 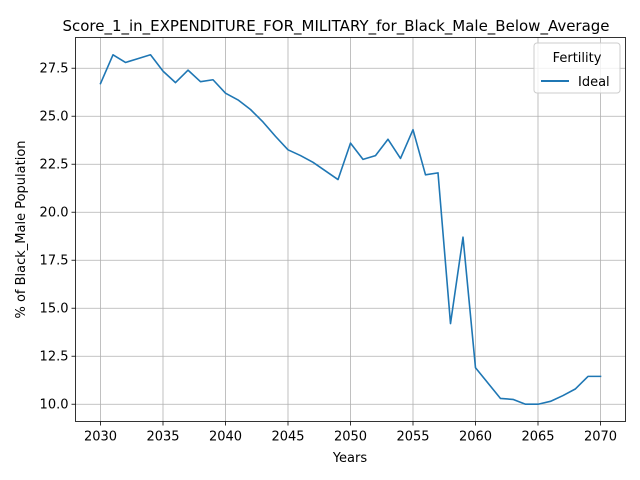 I want to click on legend: Fertility Ideal, so click(x=577, y=68).